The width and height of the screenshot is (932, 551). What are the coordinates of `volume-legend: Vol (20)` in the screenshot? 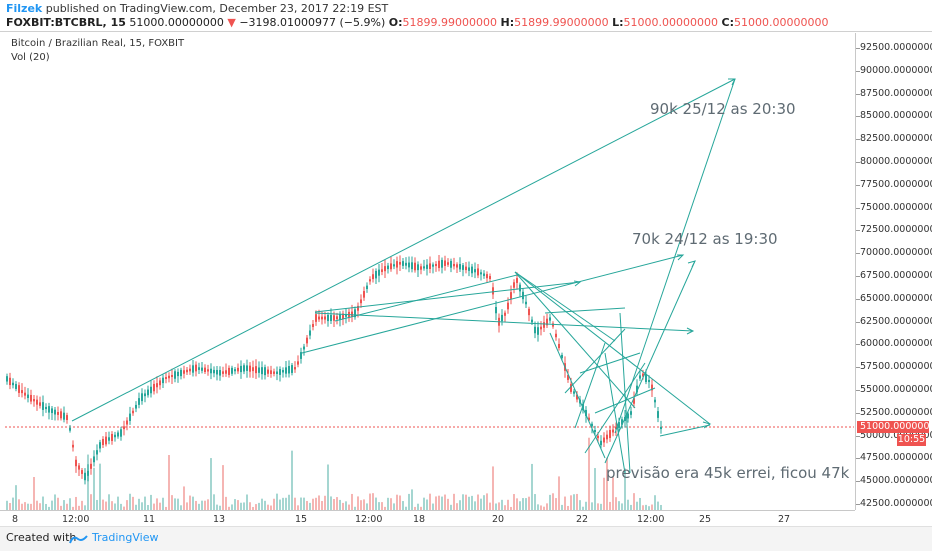 It's located at (30, 57).